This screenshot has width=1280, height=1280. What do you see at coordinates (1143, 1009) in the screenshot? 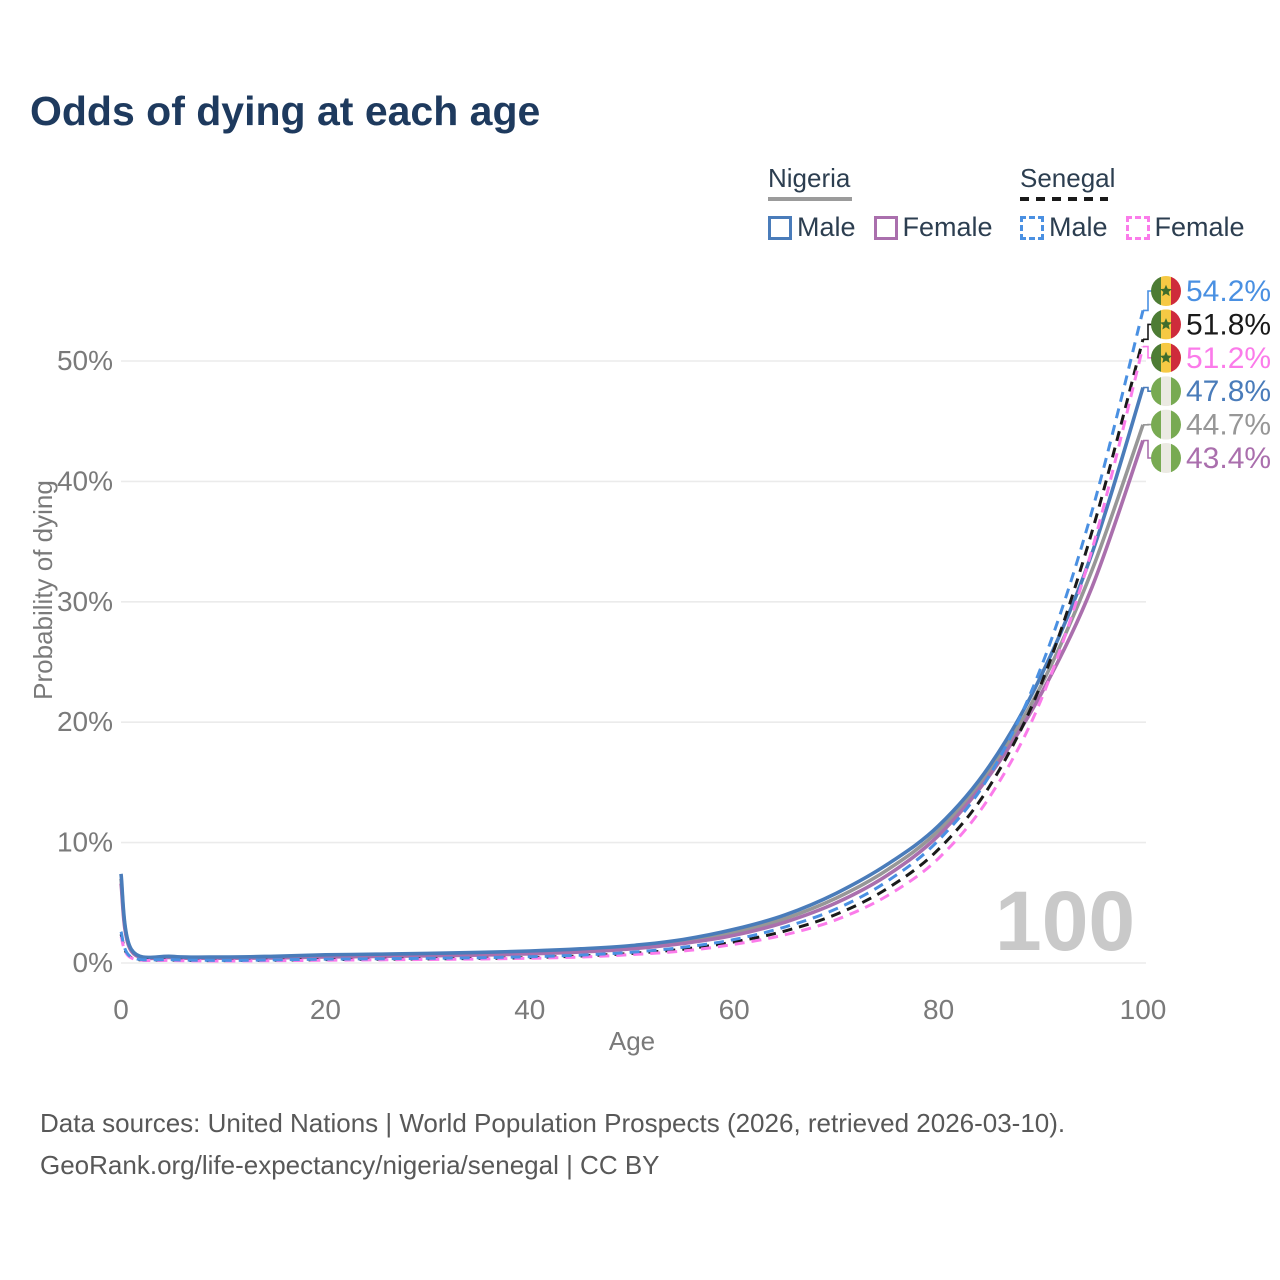
I see `x-tick-label: 100` at bounding box center [1143, 1009].